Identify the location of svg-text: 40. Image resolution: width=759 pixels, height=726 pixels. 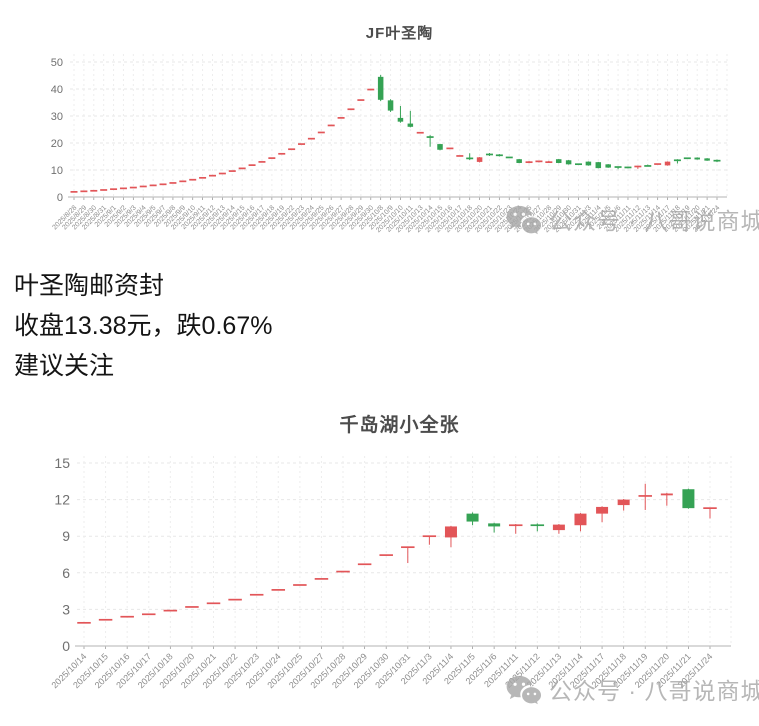
(57, 90).